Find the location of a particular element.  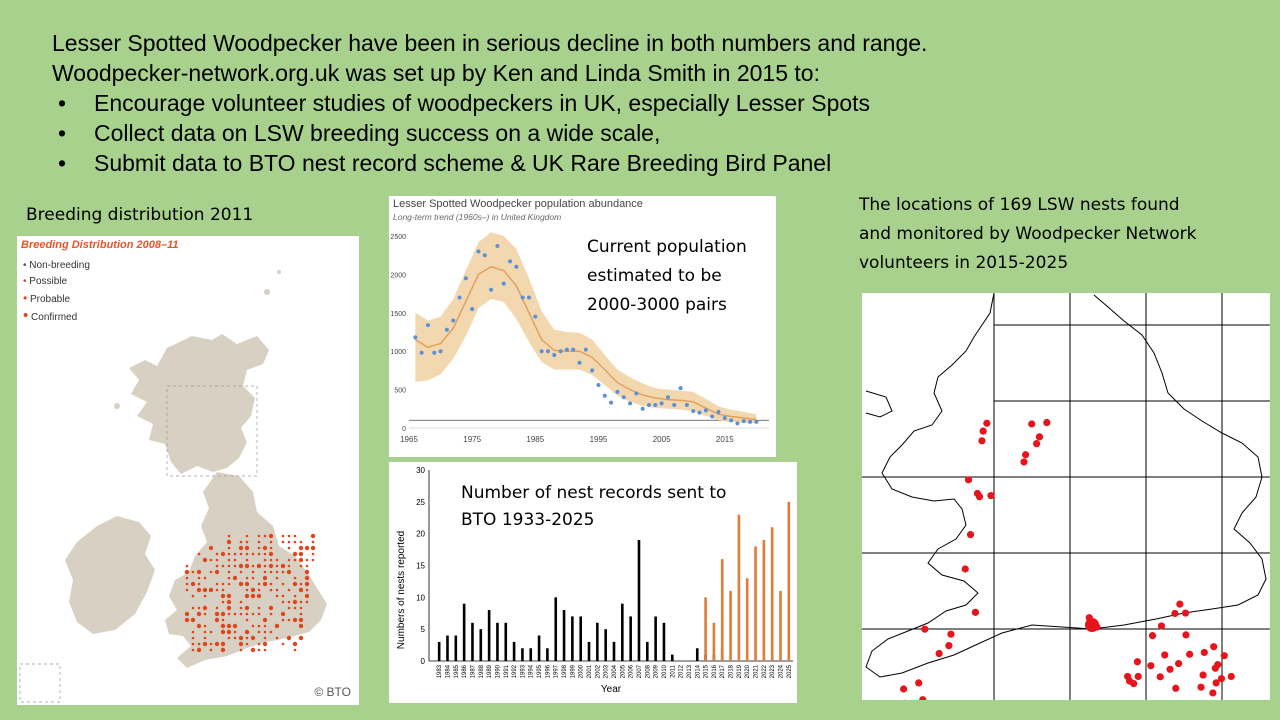

nests-x-tick: 2017 is located at coordinates (723, 671).